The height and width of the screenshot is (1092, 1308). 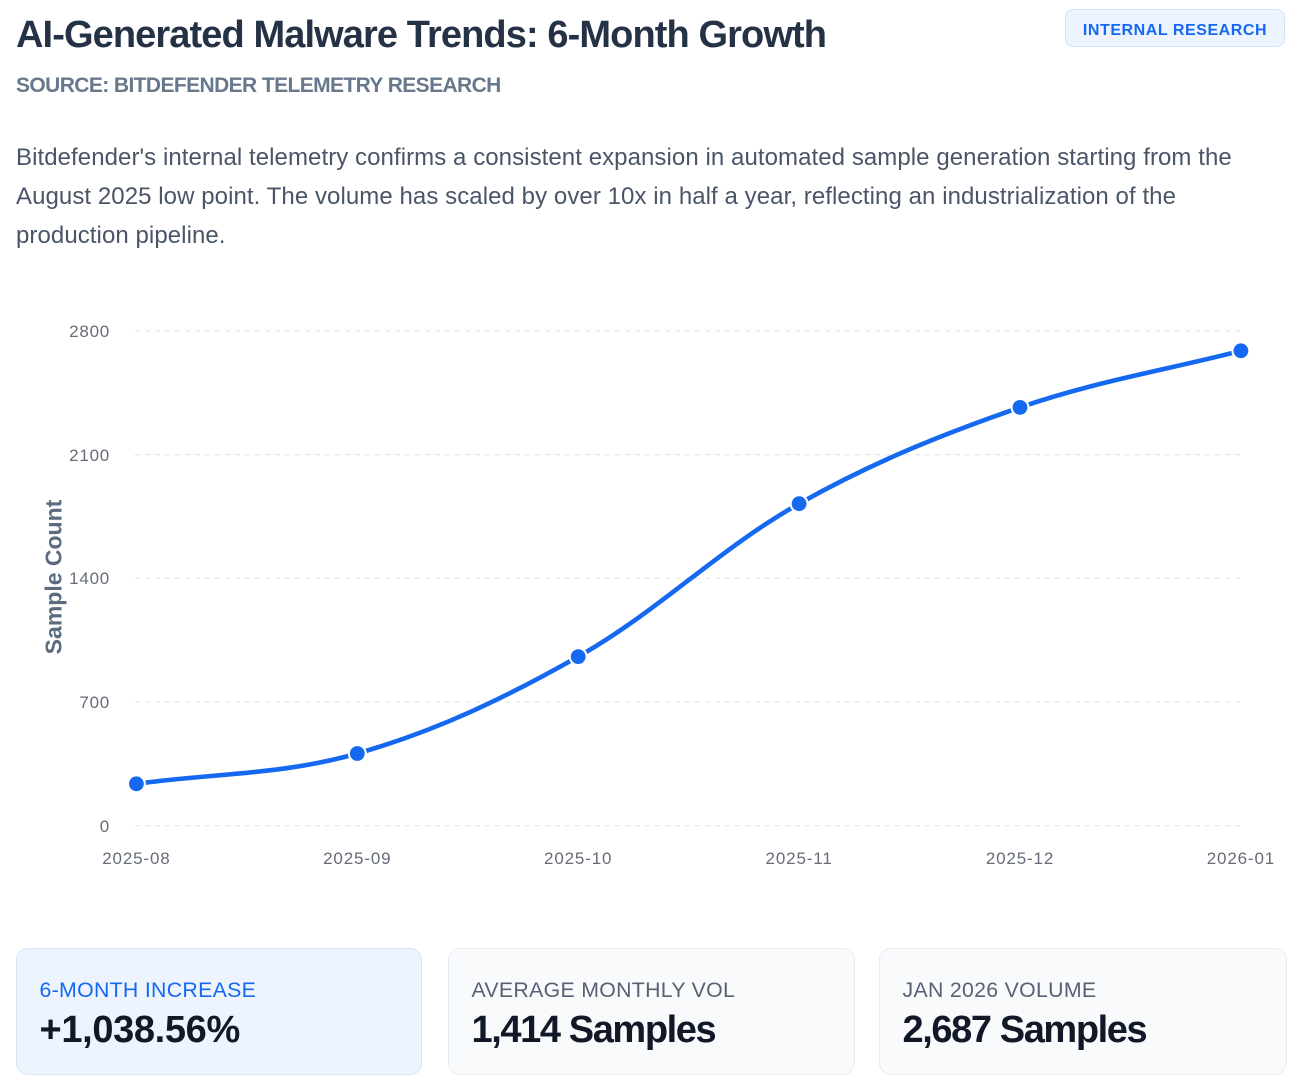 What do you see at coordinates (54, 576) in the screenshot?
I see `svg-text: Sample Count` at bounding box center [54, 576].